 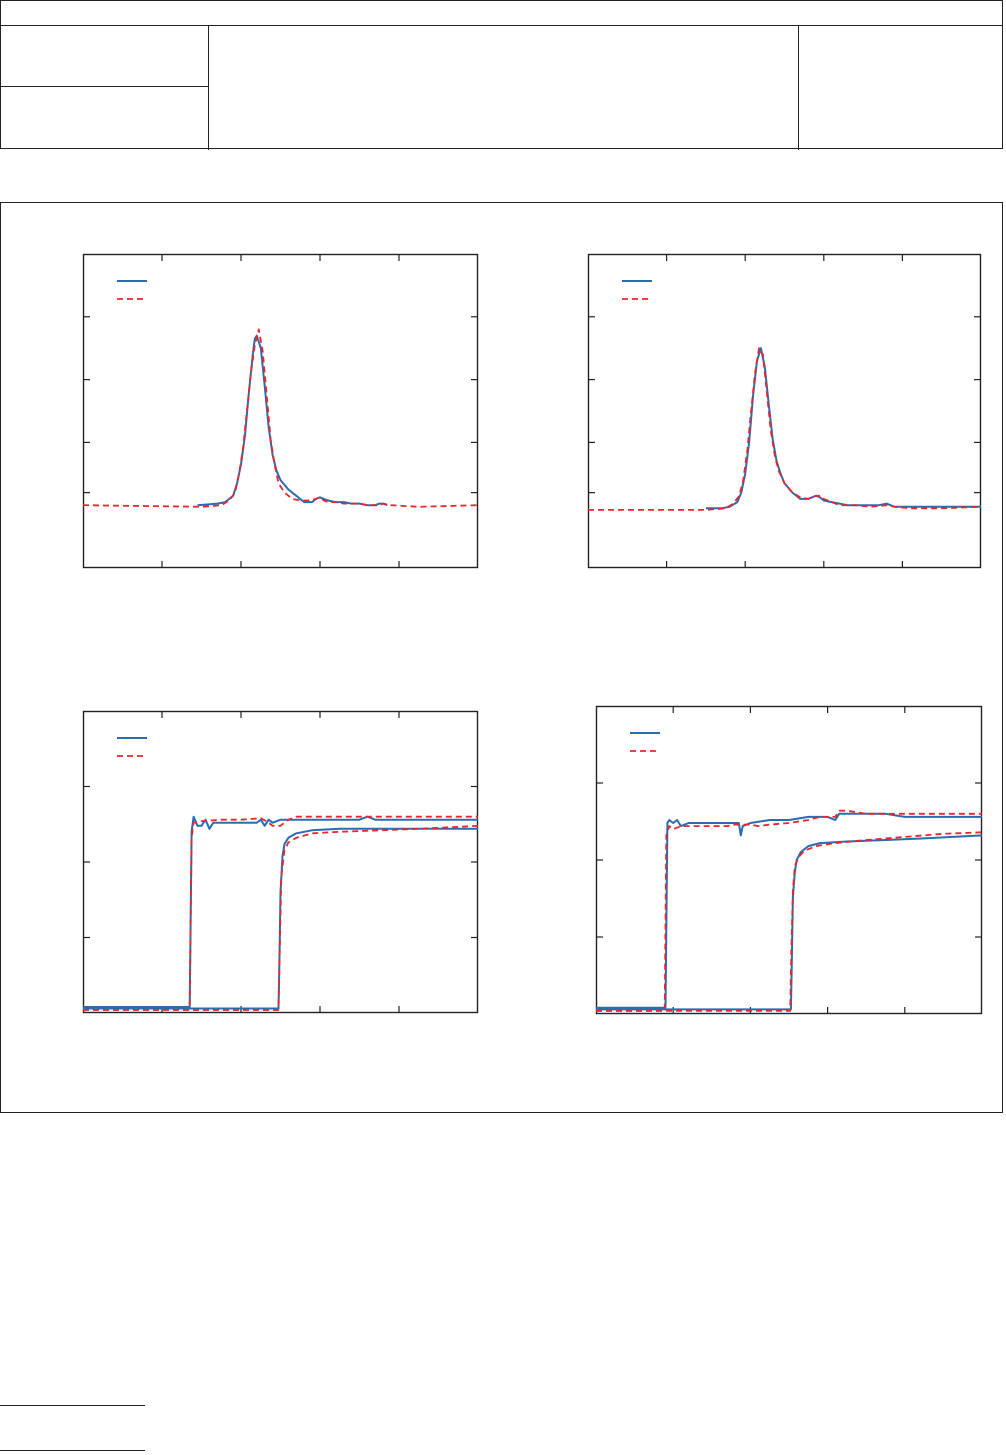 I want to click on chart-bottom-right, so click(x=789, y=860).